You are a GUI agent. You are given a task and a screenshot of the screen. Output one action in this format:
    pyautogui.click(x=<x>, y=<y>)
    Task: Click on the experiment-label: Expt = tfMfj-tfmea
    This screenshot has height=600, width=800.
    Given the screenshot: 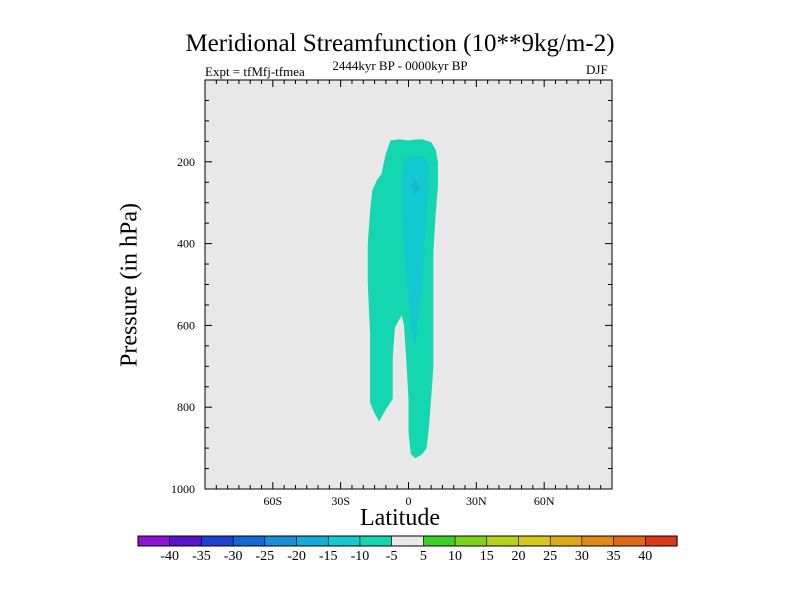 What is the action you would take?
    pyautogui.click(x=255, y=71)
    